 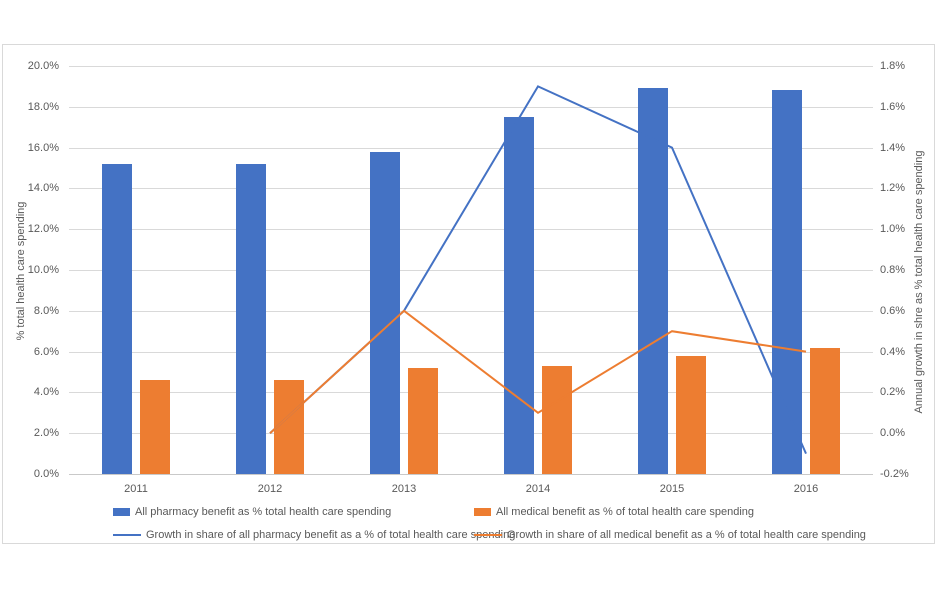 I want to click on right-axis-tick-label: 0.8%, so click(x=893, y=270).